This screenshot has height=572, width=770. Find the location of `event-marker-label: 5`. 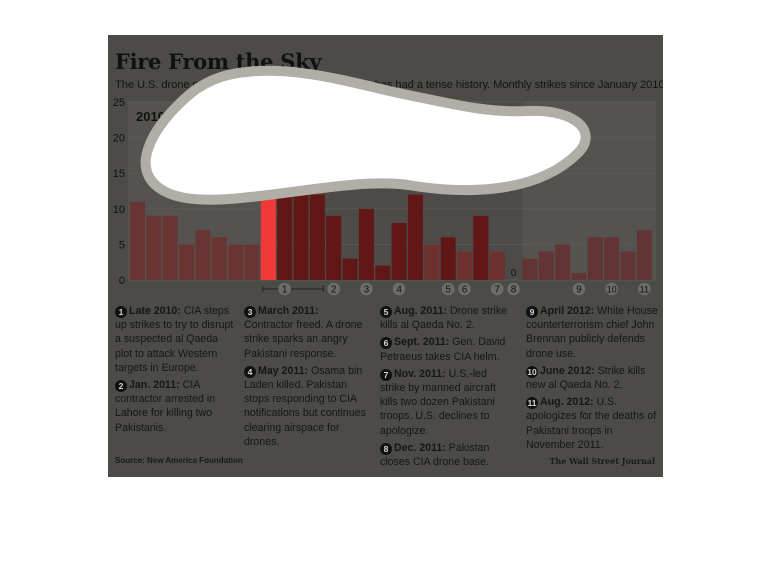

event-marker-label: 5 is located at coordinates (448, 290).